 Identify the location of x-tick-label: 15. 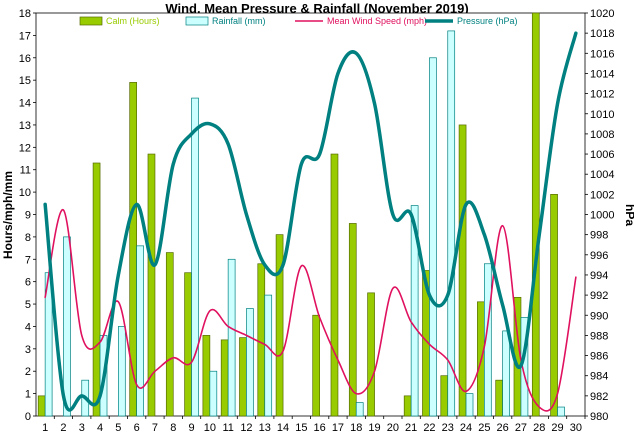
(301, 427).